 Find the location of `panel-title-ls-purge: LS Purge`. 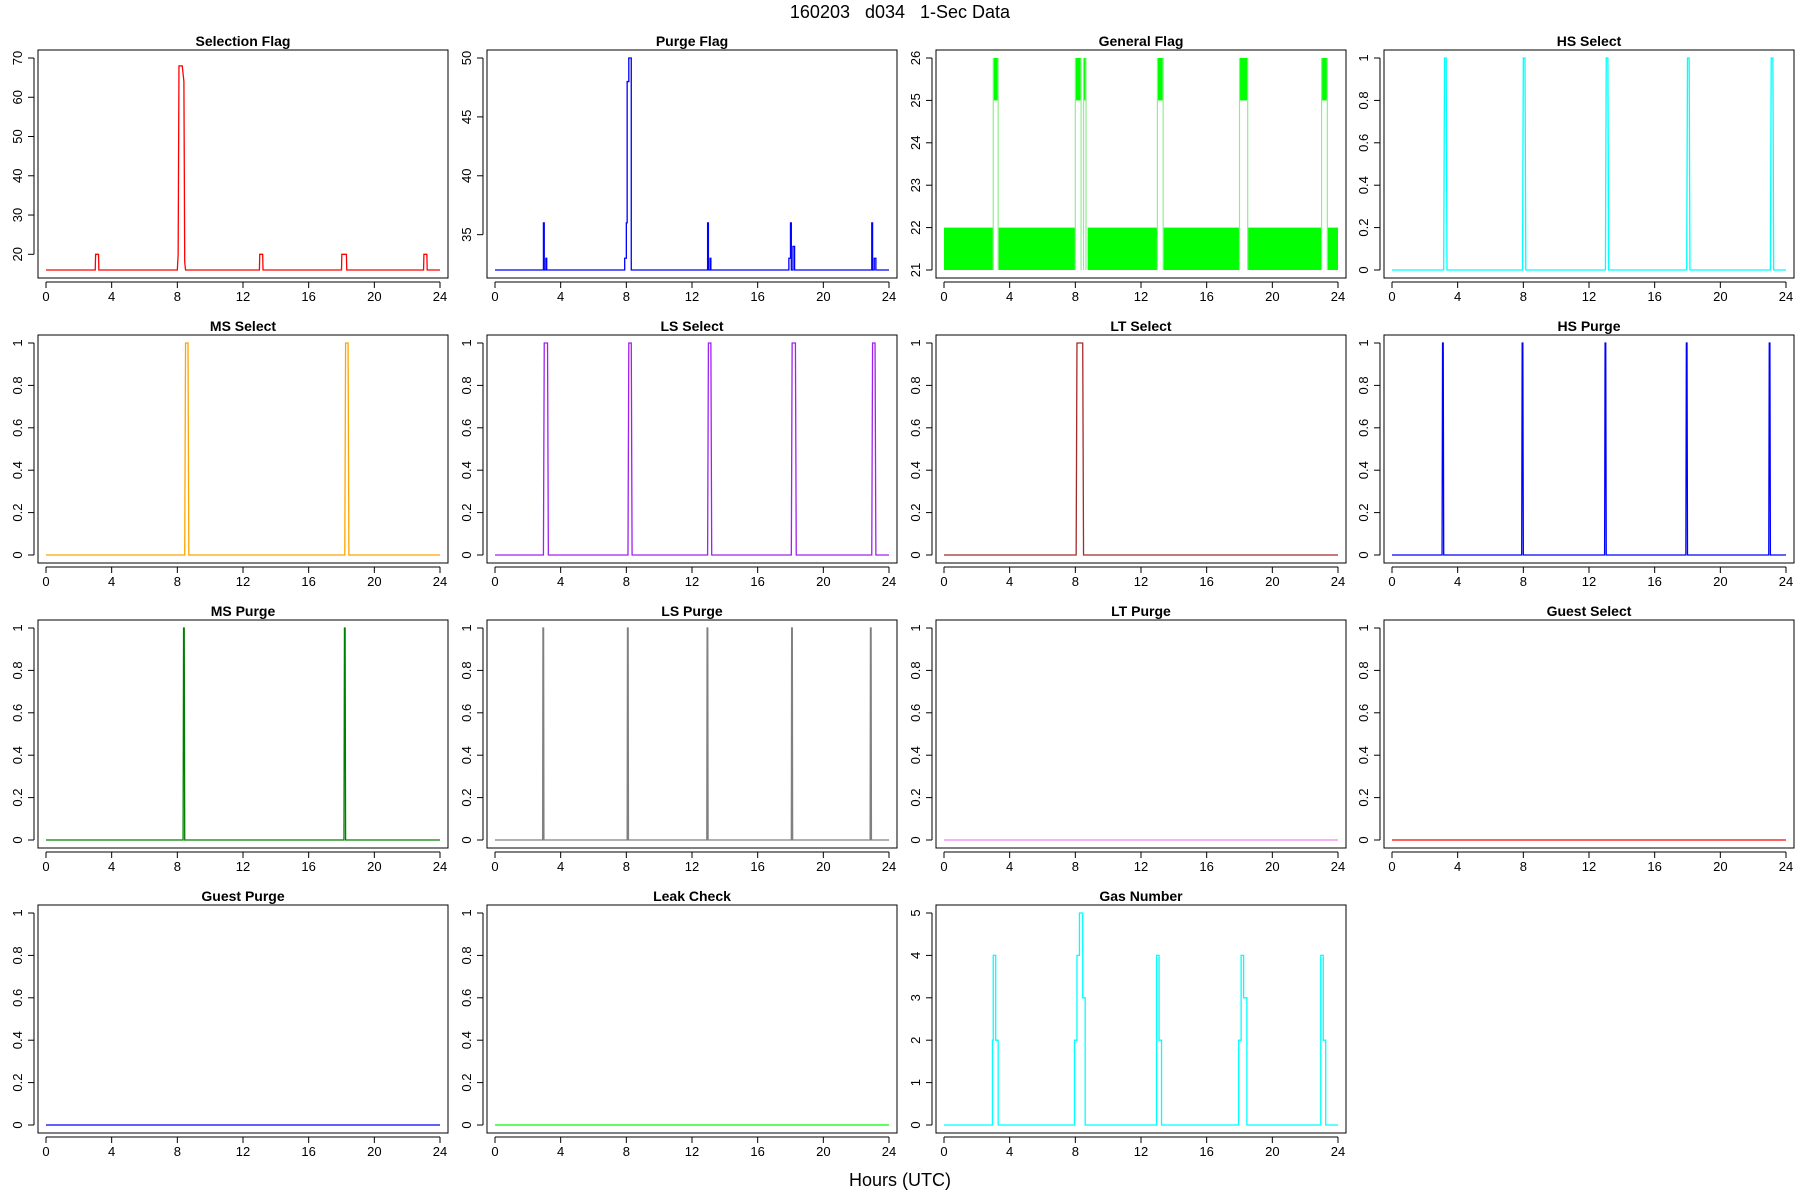

panel-title-ls-purge: LS Purge is located at coordinates (692, 611).